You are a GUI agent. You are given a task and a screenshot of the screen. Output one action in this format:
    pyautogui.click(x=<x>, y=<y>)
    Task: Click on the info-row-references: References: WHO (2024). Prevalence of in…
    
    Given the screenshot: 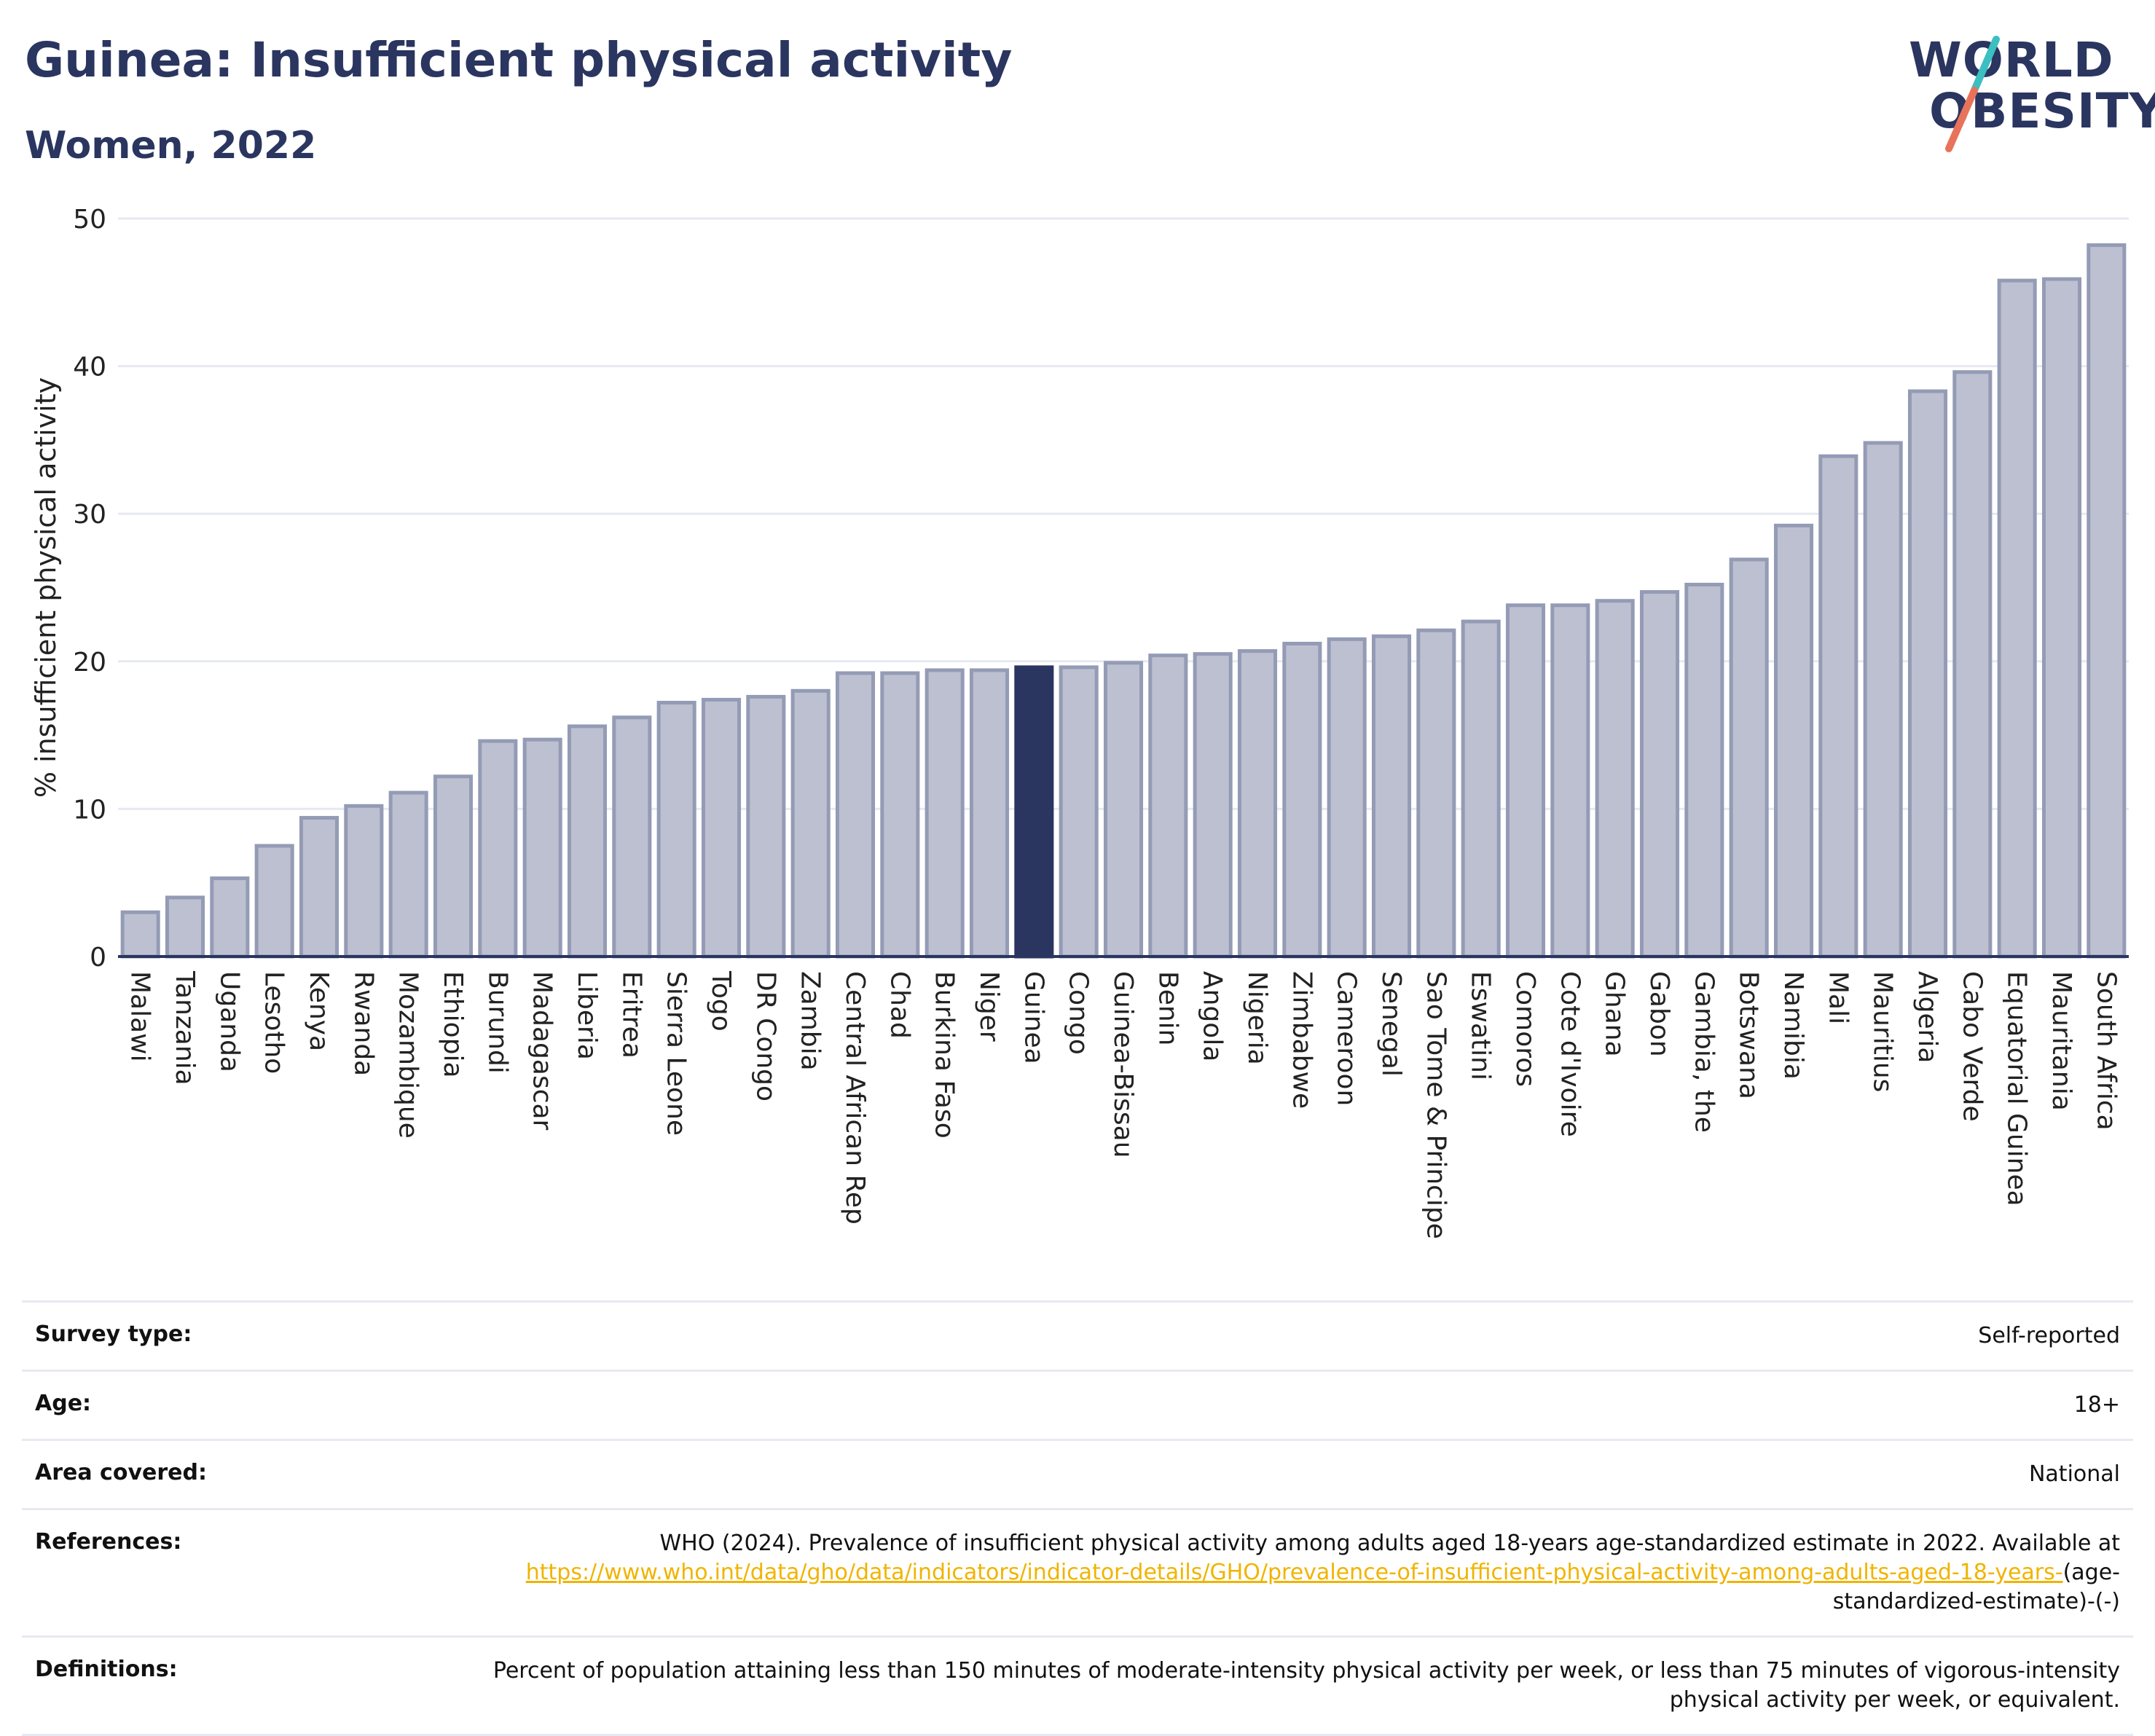 What is the action you would take?
    pyautogui.click(x=1077, y=1571)
    